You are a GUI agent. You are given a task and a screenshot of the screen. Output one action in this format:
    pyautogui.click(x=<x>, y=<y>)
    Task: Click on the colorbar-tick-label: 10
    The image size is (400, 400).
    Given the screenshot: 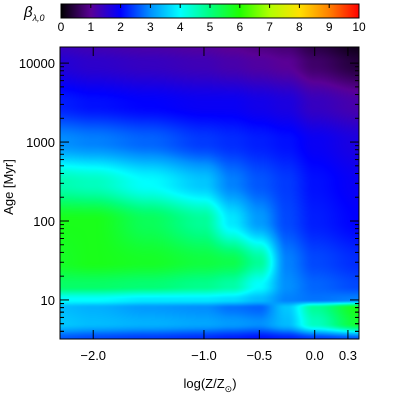 What is the action you would take?
    pyautogui.click(x=359, y=27)
    